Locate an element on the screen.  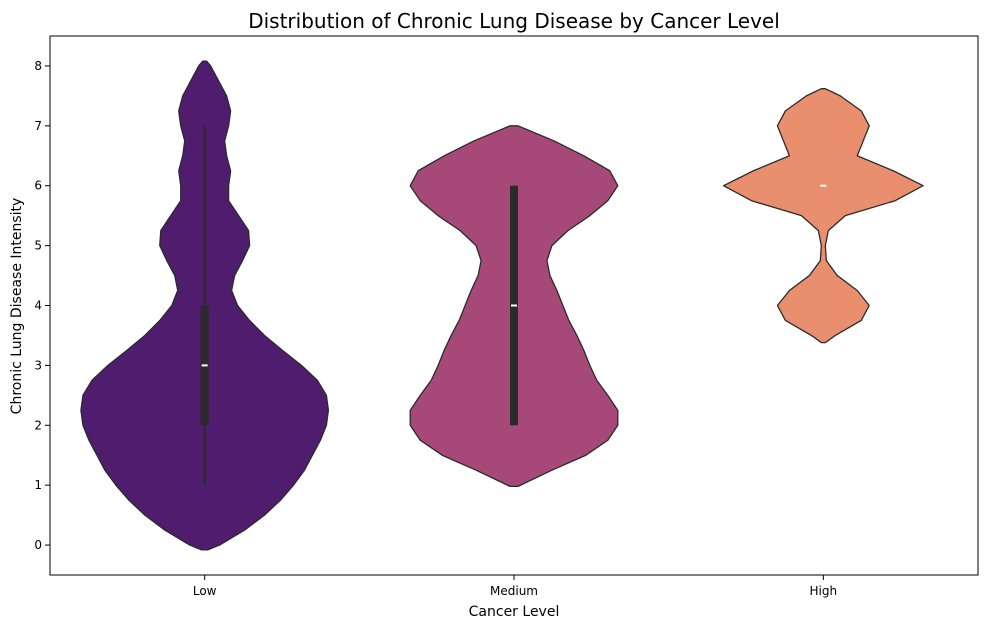
x-axis: Low Medium High is located at coordinates (515, 586).